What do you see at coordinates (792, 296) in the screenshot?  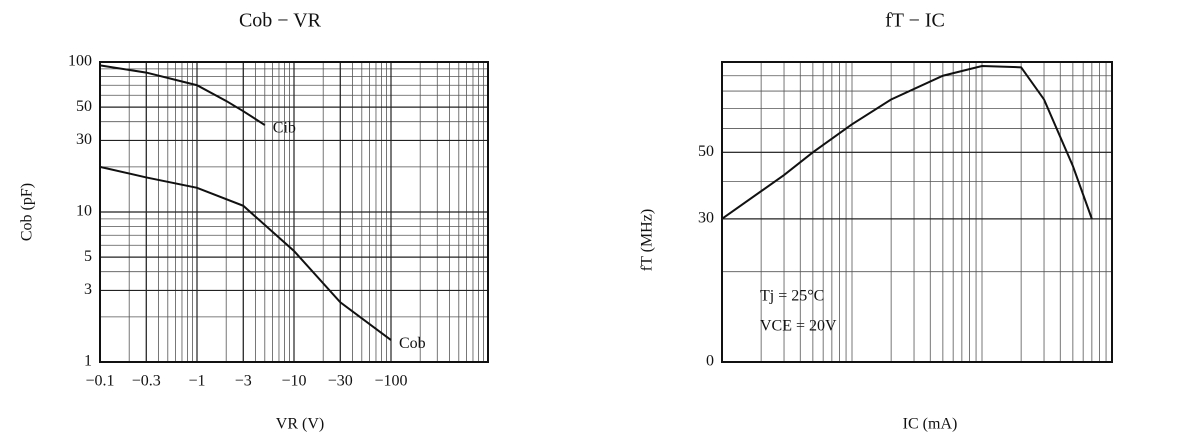 I see `annotation: Tj = 25°C` at bounding box center [792, 296].